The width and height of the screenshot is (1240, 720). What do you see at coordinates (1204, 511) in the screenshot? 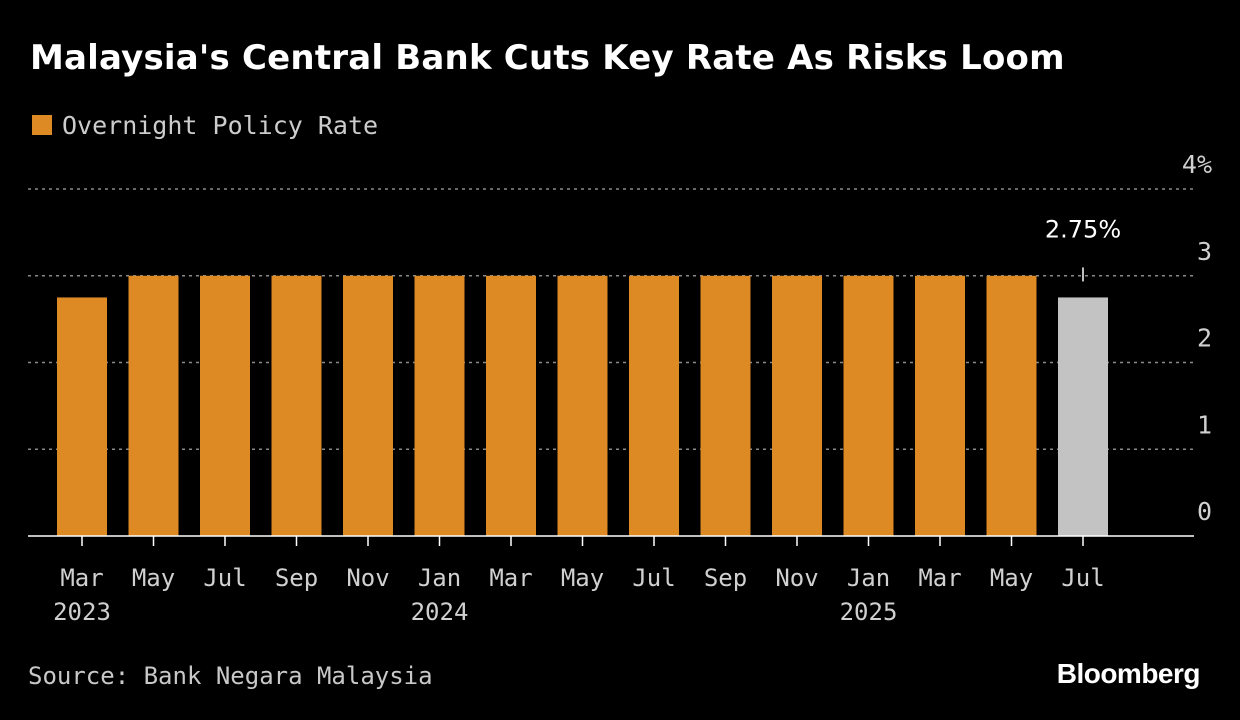
I see `y-tick-label: 0` at bounding box center [1204, 511].